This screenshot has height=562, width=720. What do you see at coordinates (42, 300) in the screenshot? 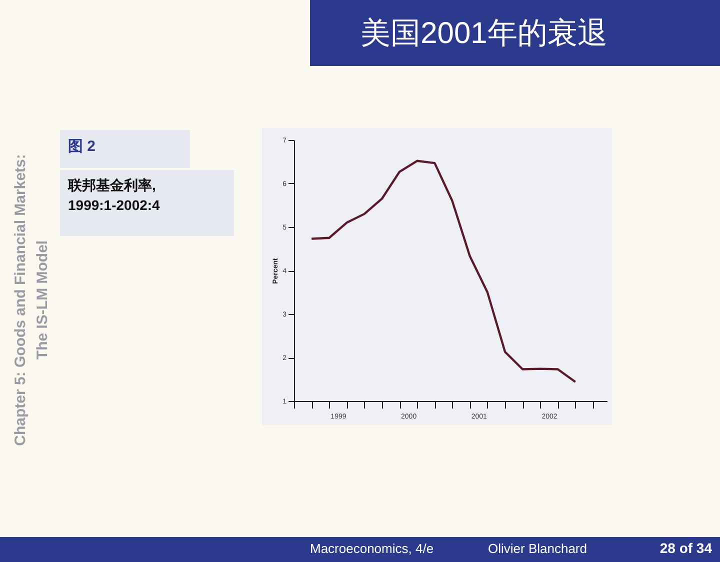
I see `text: The IS-LM Model` at bounding box center [42, 300].